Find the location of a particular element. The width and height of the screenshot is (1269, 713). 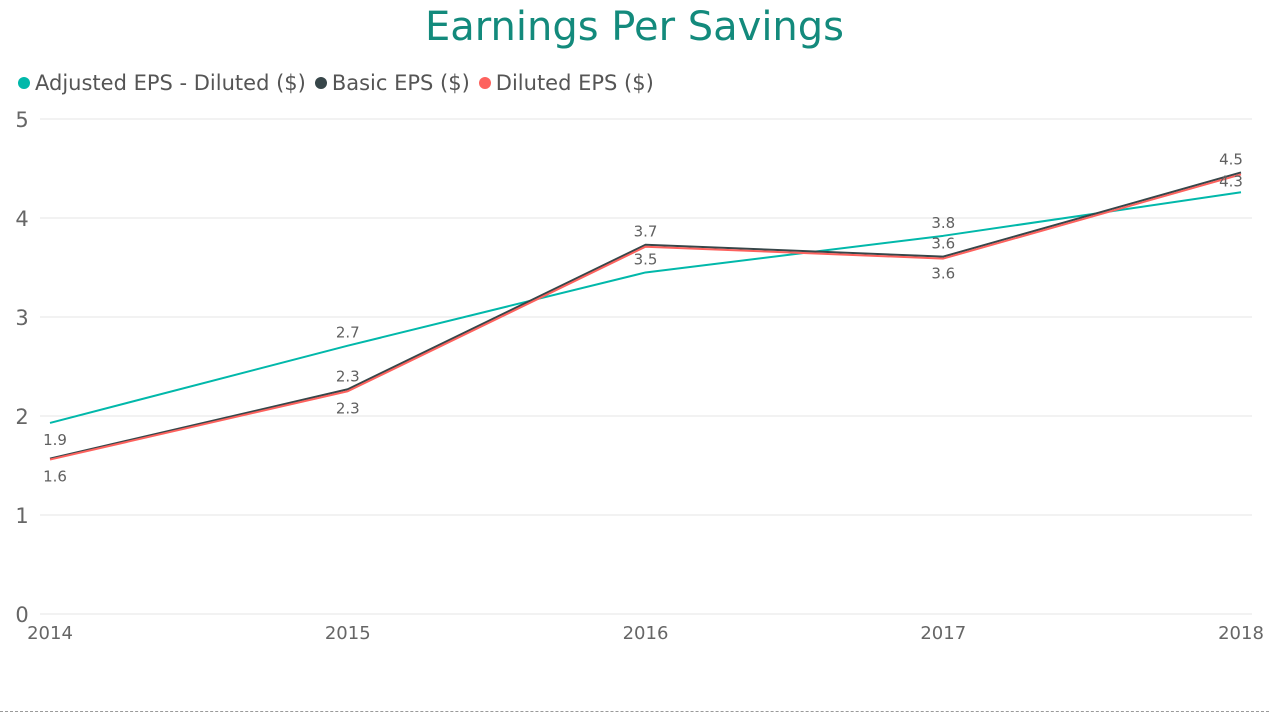

data-label: 3.8 is located at coordinates (943, 223).